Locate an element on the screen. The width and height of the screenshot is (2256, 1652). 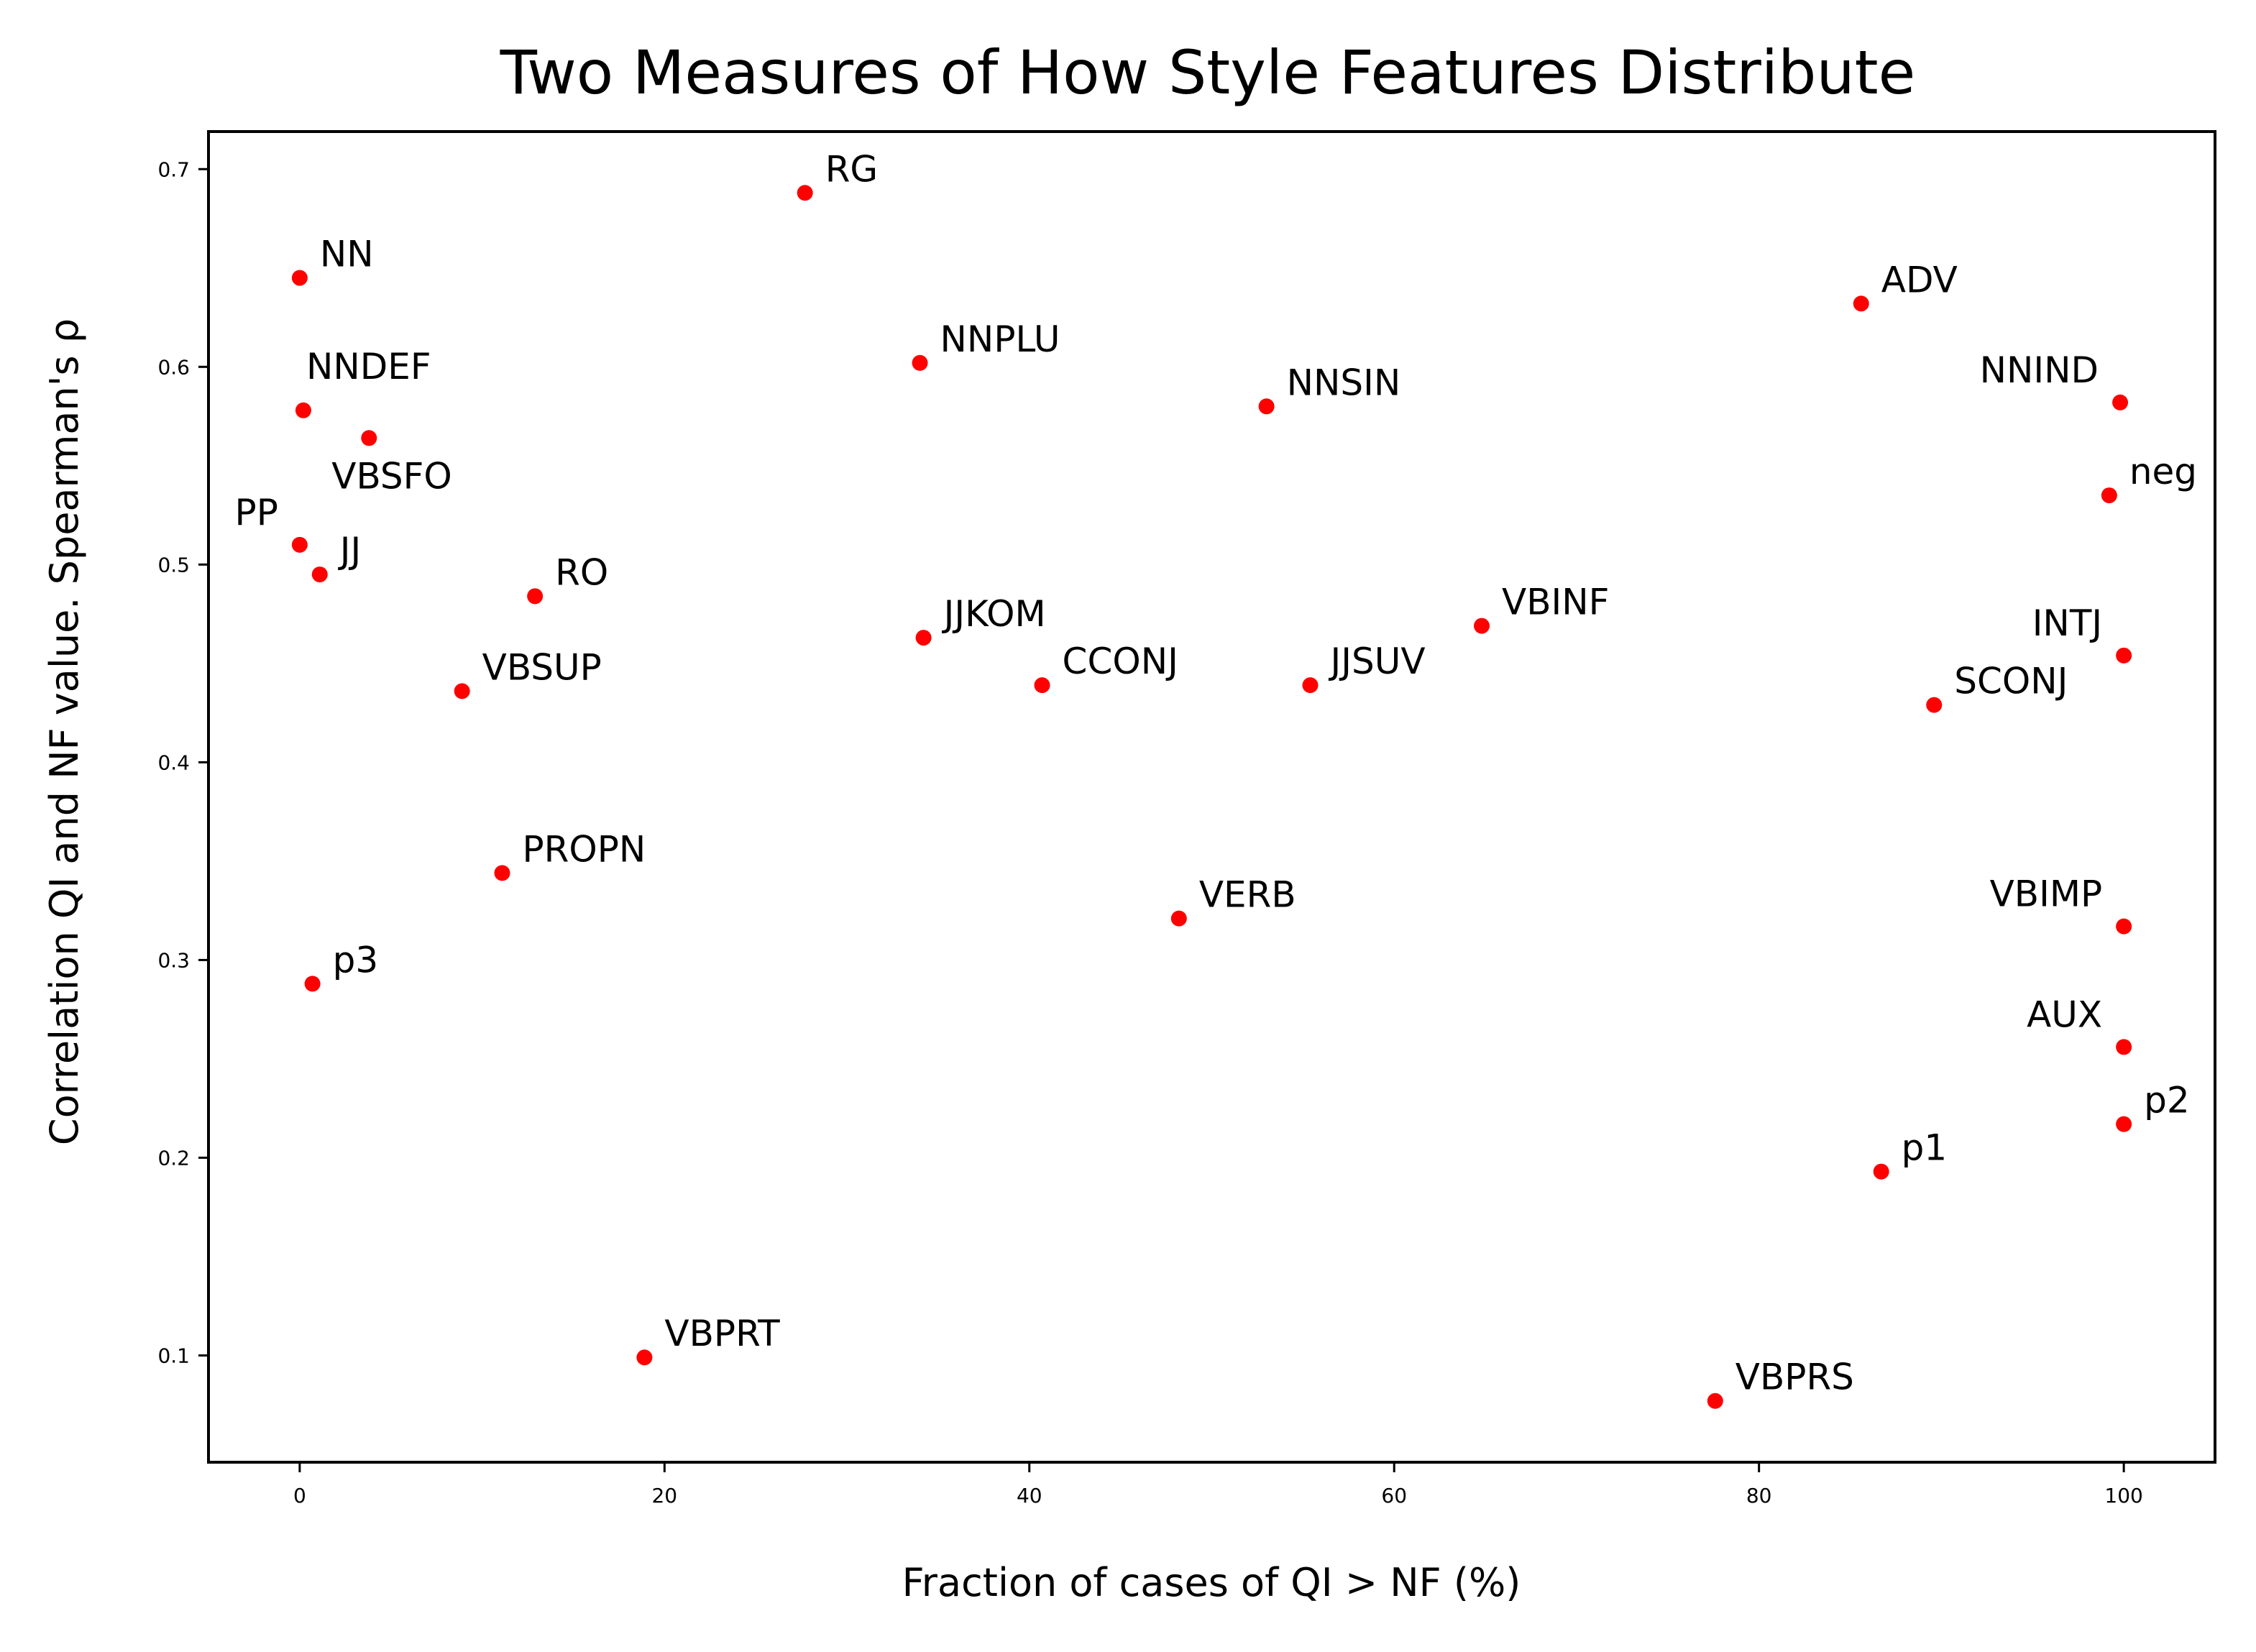
y-tick-label: 0.5 is located at coordinates (173, 565).